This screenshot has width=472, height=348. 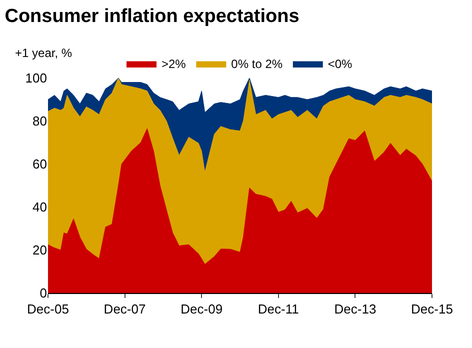 What do you see at coordinates (39, 164) in the screenshot?
I see `y-tick-label: 60` at bounding box center [39, 164].